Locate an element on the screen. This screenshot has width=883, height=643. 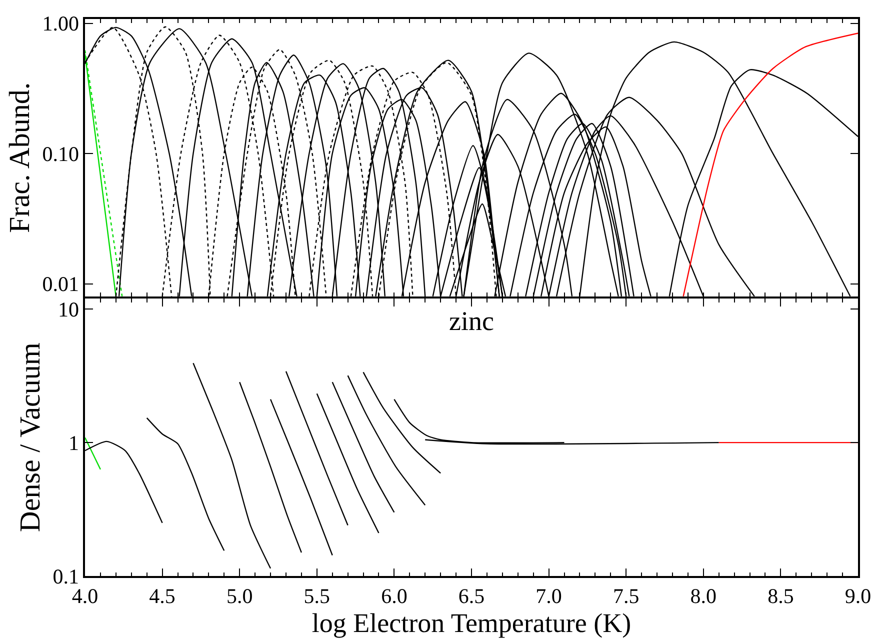
x-tick-label: 7.5 is located at coordinates (626, 596).